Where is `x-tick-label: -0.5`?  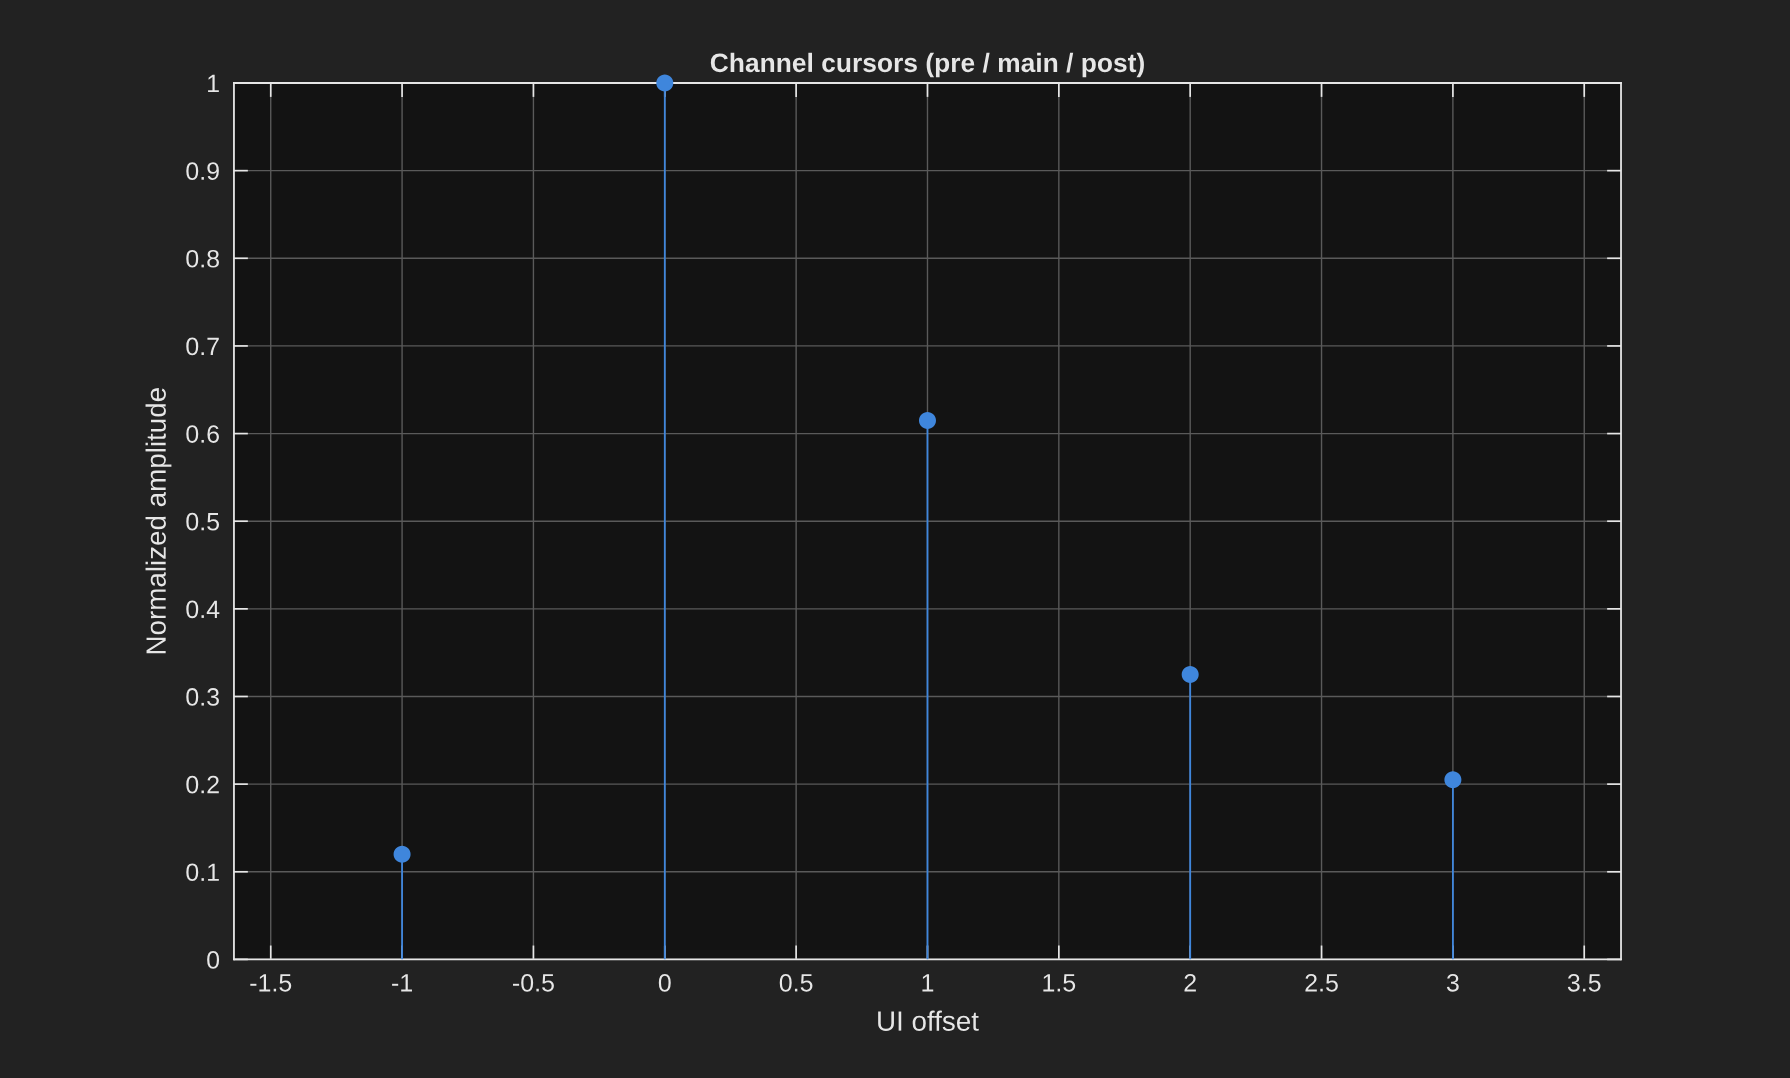
x-tick-label: -0.5 is located at coordinates (533, 982).